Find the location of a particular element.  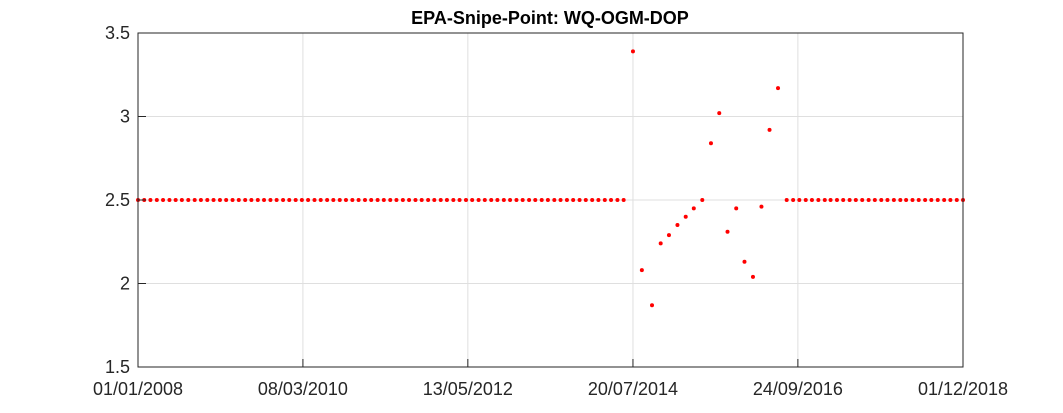

x-tick-label: 24/09/2016 is located at coordinates (798, 389).